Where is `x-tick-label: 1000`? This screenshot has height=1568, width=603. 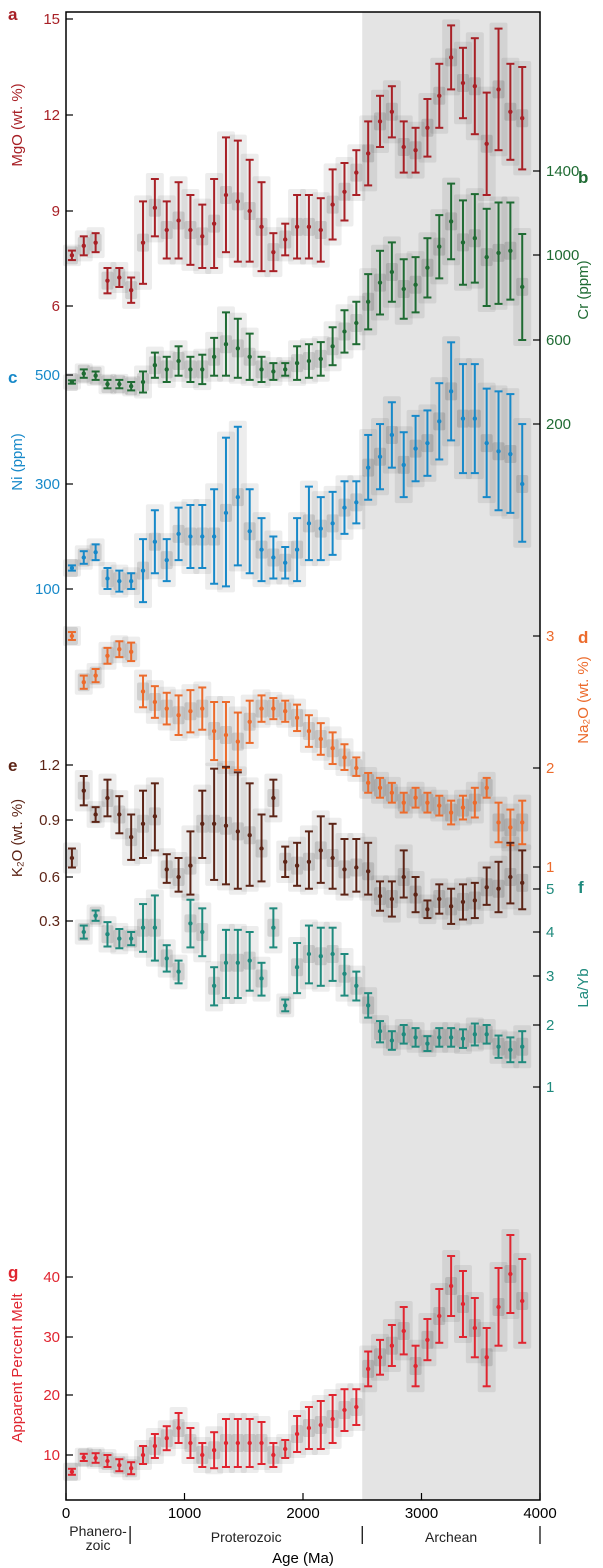 x-tick-label: 1000 is located at coordinates (184, 1513).